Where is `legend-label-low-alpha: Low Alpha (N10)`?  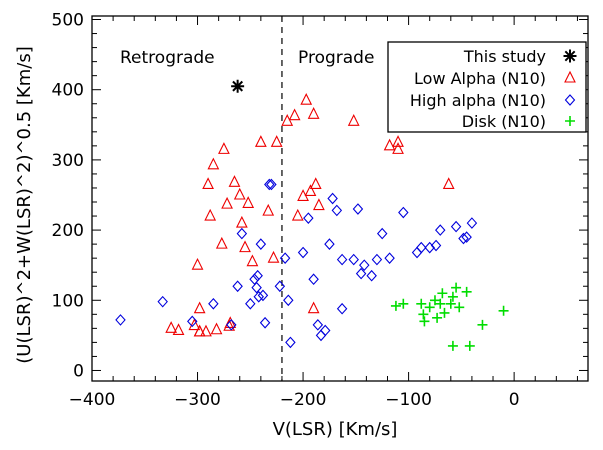
legend-label-low-alpha: Low Alpha (N10) is located at coordinates (480, 78).